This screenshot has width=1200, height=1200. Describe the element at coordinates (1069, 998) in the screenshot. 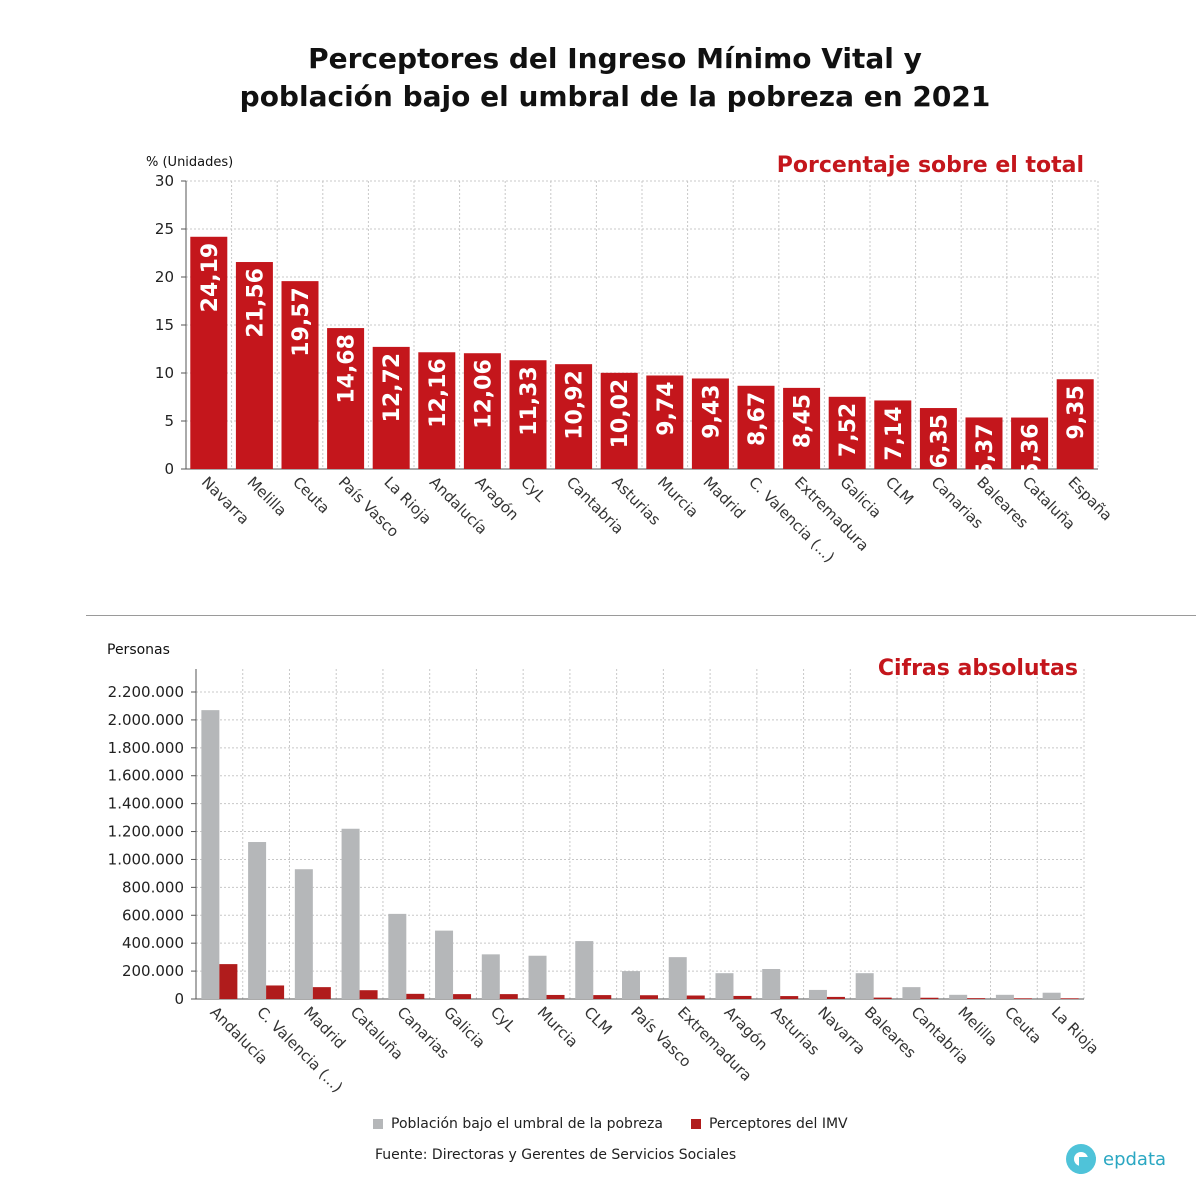

I see `bar-la-rioja-imv` at that location.